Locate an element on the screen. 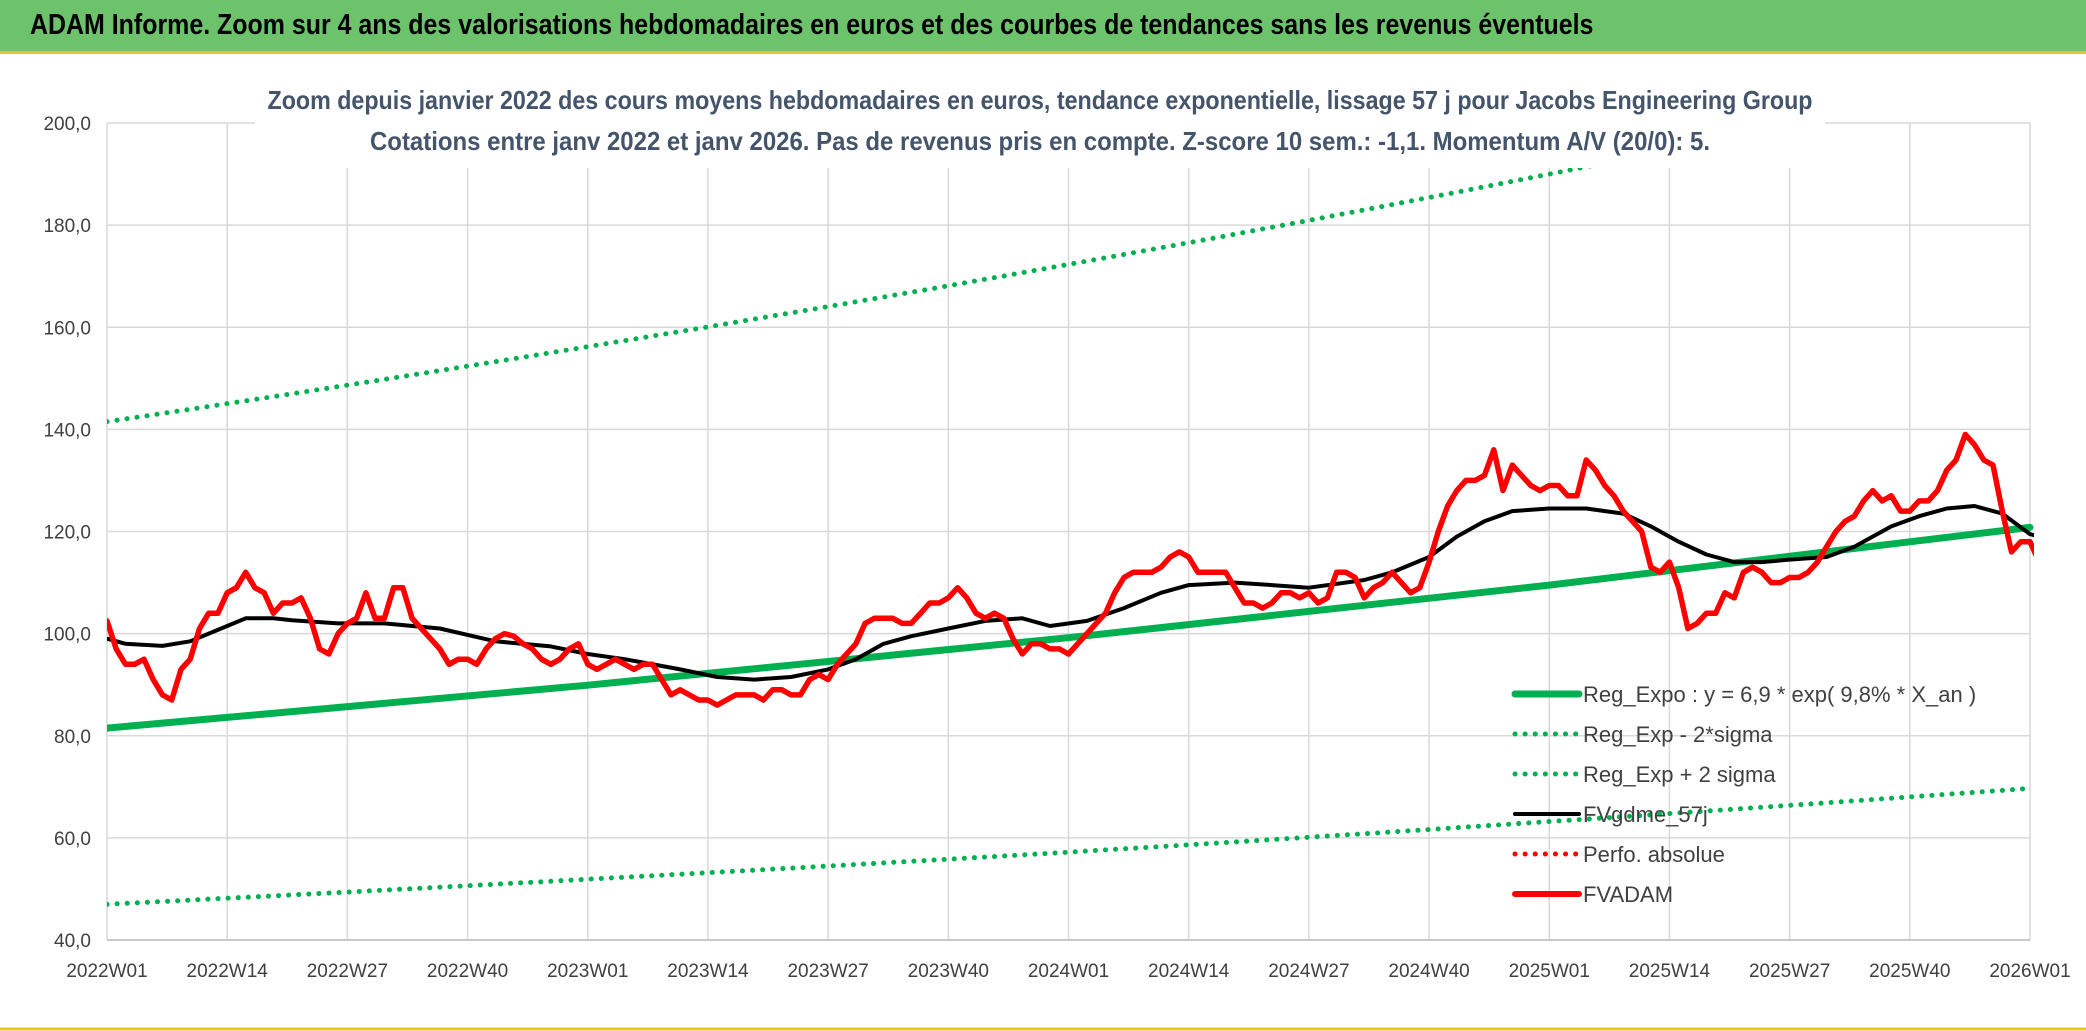 This screenshot has height=1031, width=2086. x-tick-label: 2025W40 is located at coordinates (1909, 971).